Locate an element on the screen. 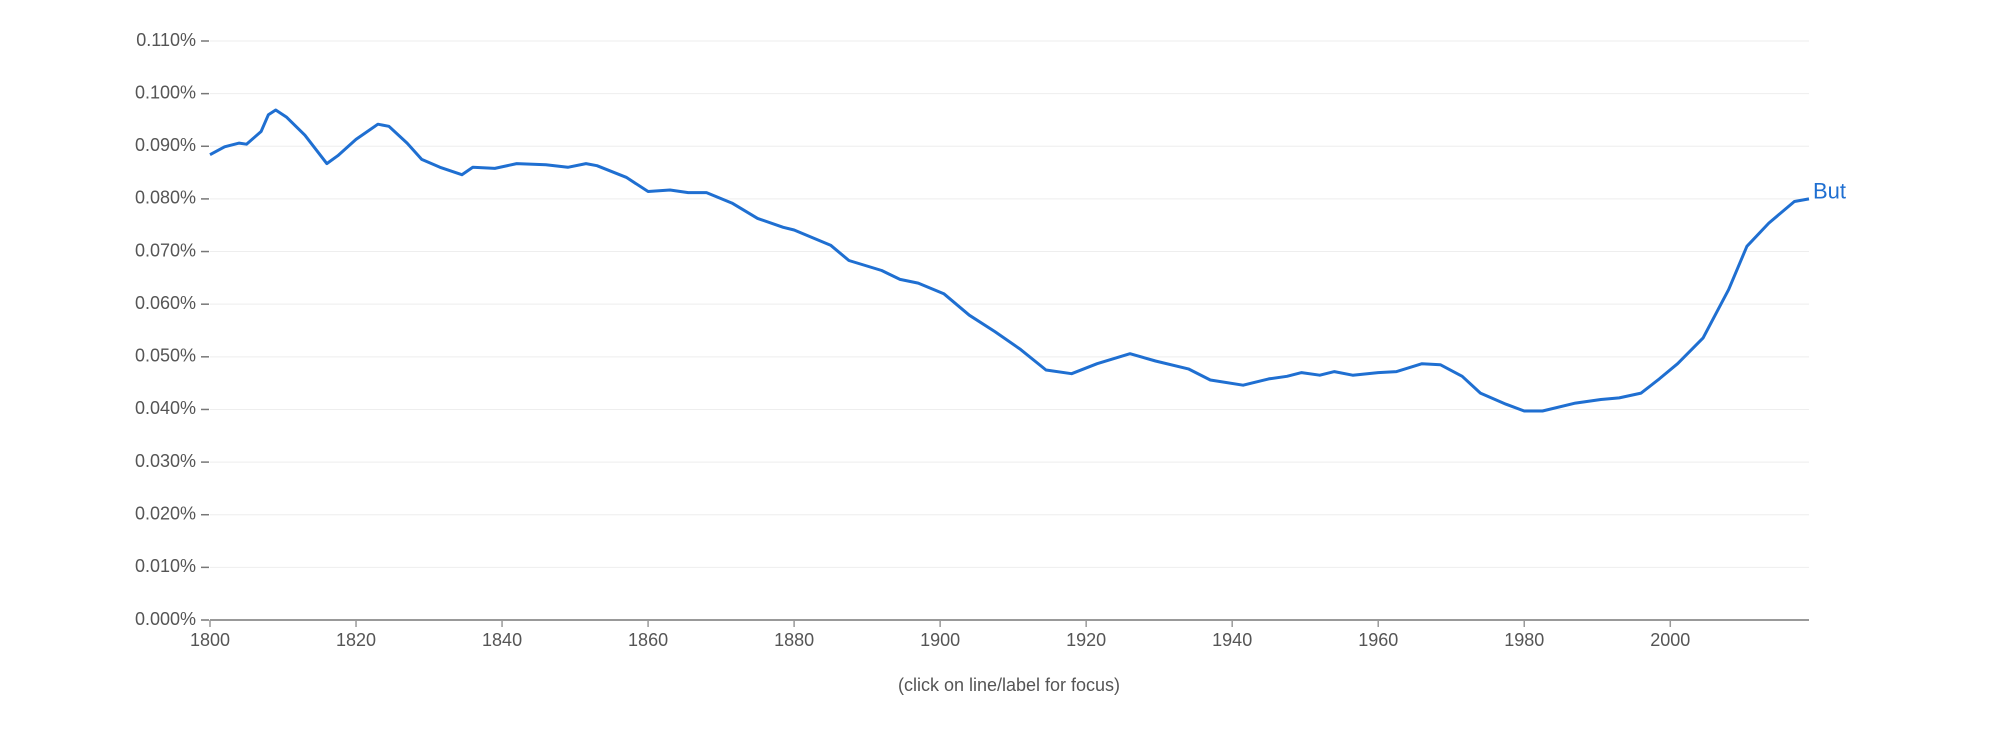 The image size is (2000, 737). x-tick-label: 1840 is located at coordinates (502, 640).